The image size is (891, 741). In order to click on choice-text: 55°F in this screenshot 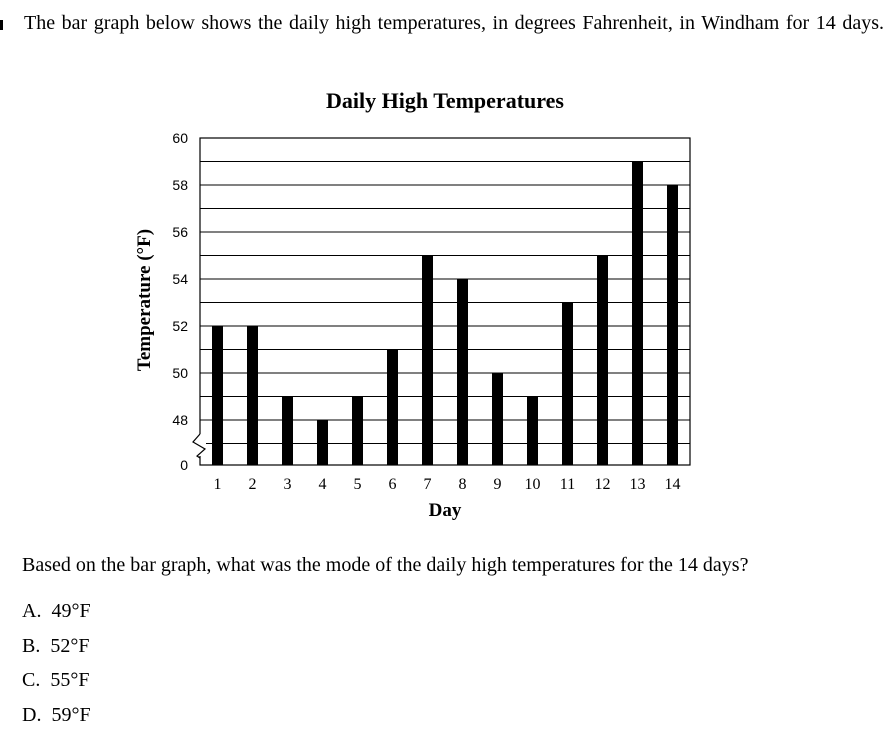, I will do `click(70, 680)`.